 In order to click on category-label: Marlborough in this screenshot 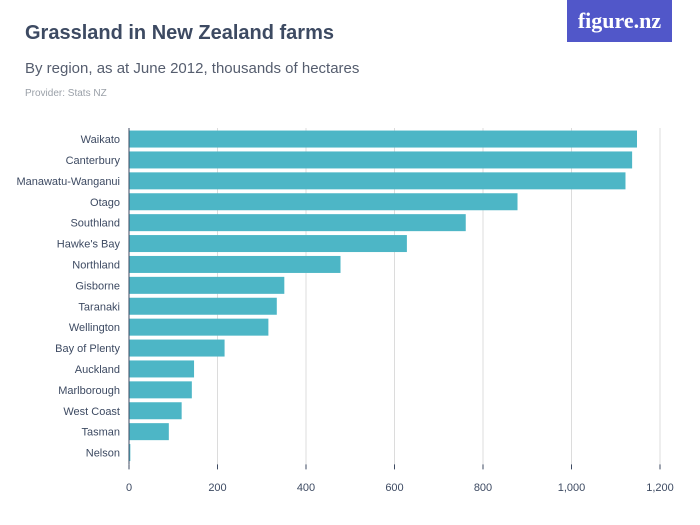, I will do `click(89, 391)`.